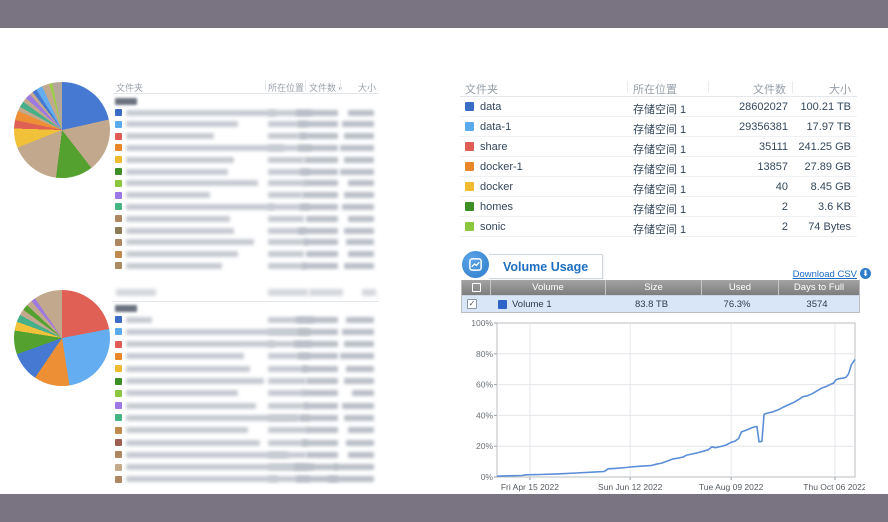  I want to click on select-all-checkbox, so click(476, 287).